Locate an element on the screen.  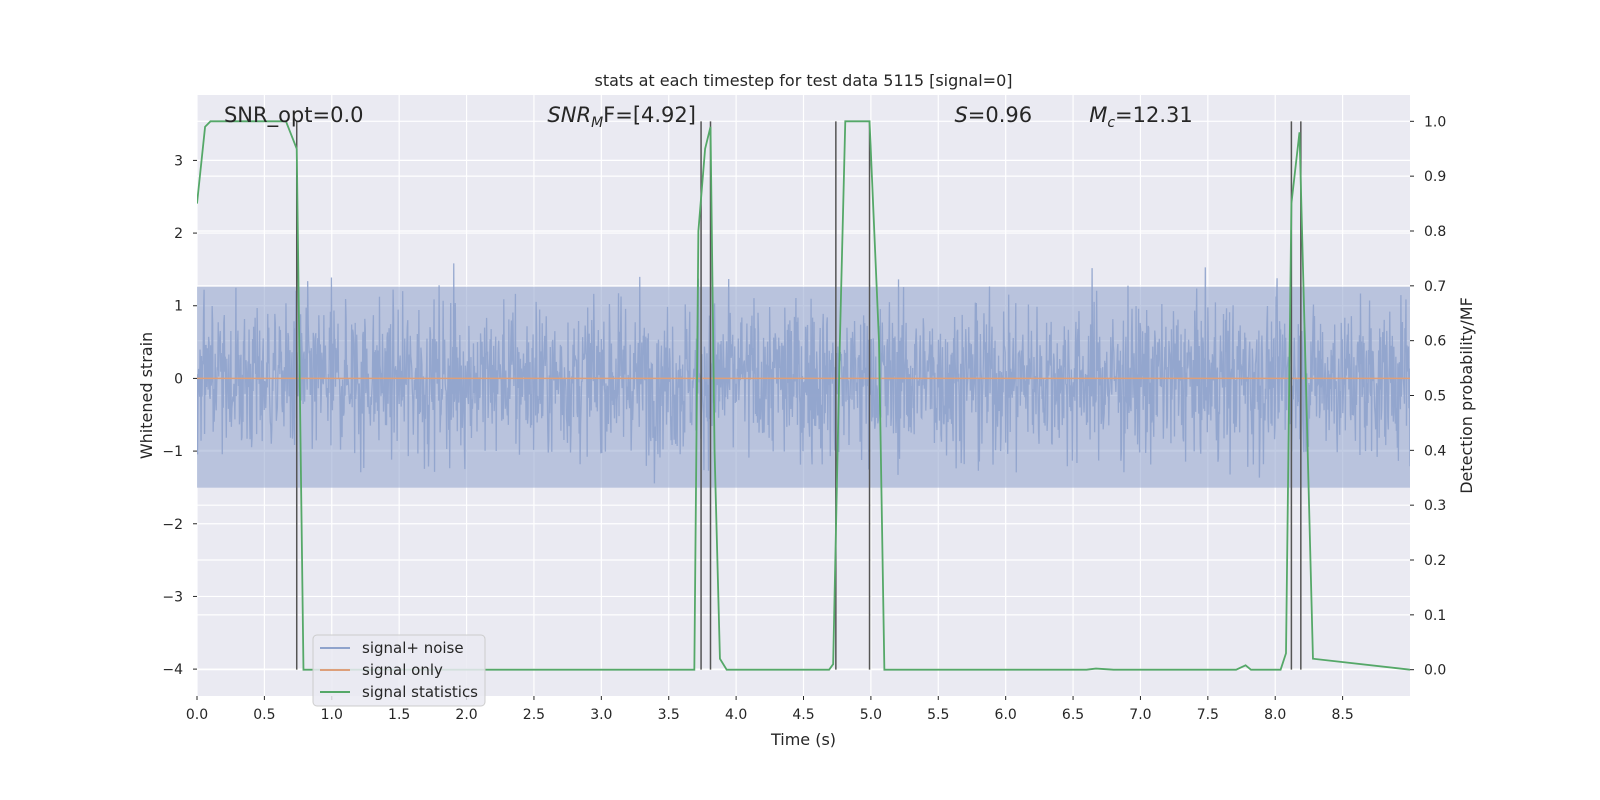
y-tick-label: 0 is located at coordinates (178, 379).